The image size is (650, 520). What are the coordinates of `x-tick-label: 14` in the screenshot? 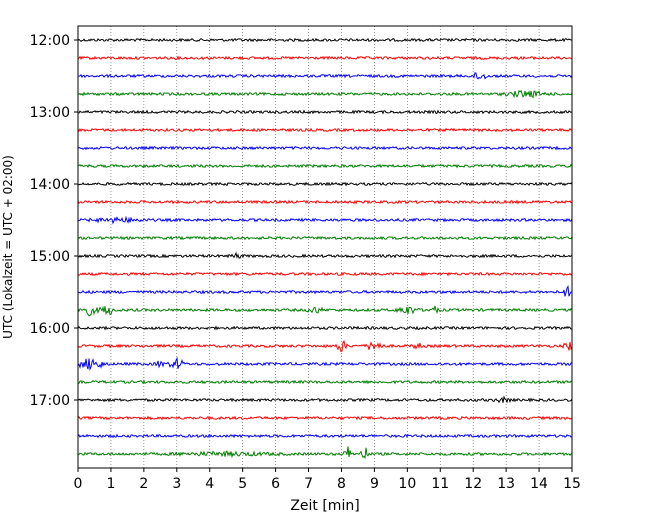 It's located at (539, 484).